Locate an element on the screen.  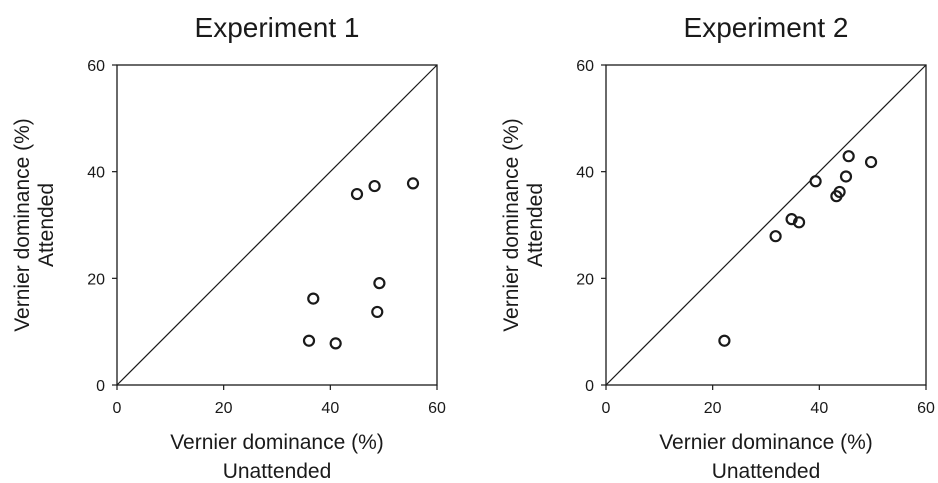
chart-title: Experiment 1 is located at coordinates (277, 27).